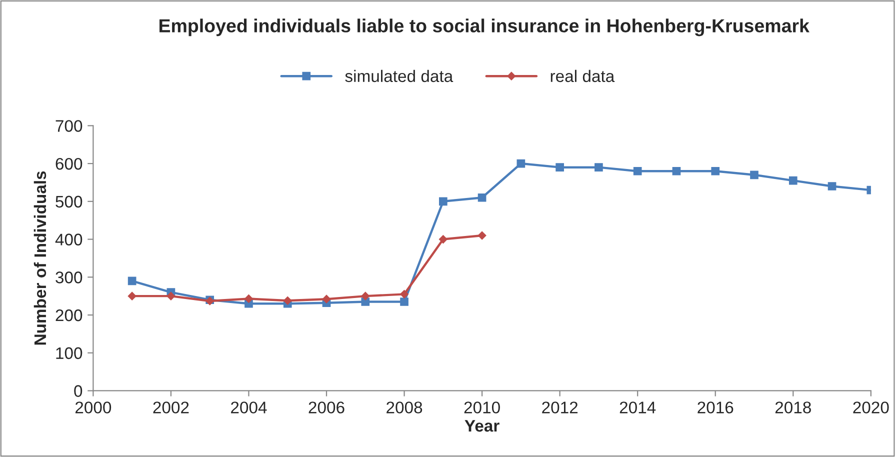 This screenshot has width=896, height=457. What do you see at coordinates (638, 408) in the screenshot?
I see `x-tick-label: 2014` at bounding box center [638, 408].